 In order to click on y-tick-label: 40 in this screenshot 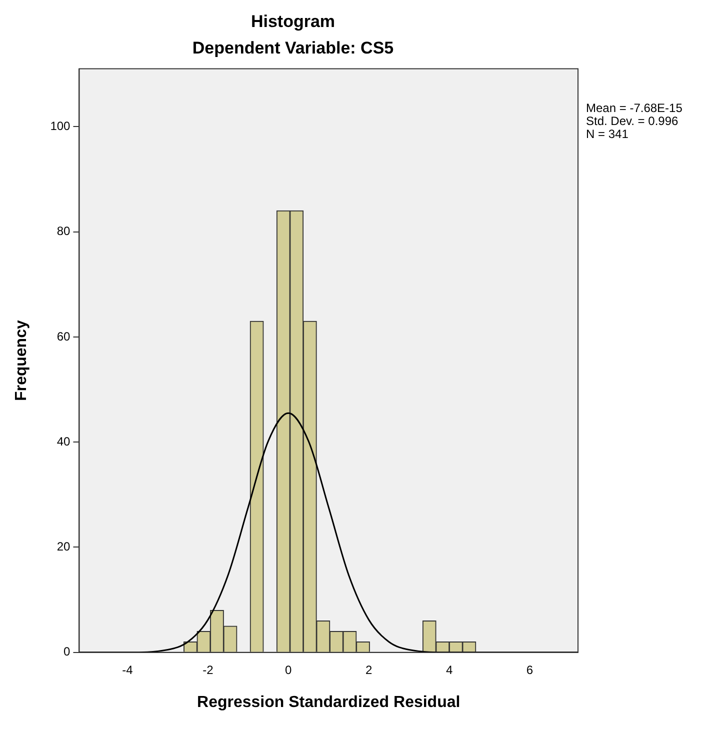, I will do `click(63, 441)`.